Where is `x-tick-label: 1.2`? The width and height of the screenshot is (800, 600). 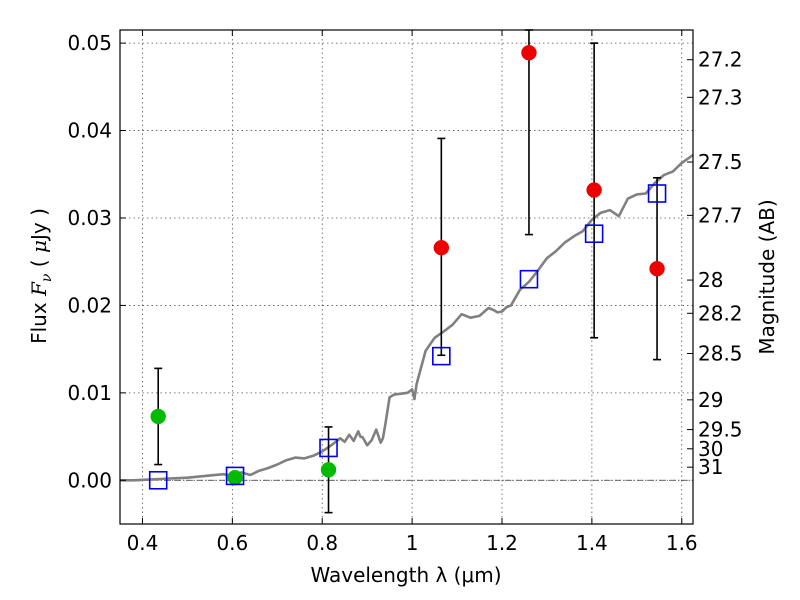 x-tick-label: 1.2 is located at coordinates (502, 543).